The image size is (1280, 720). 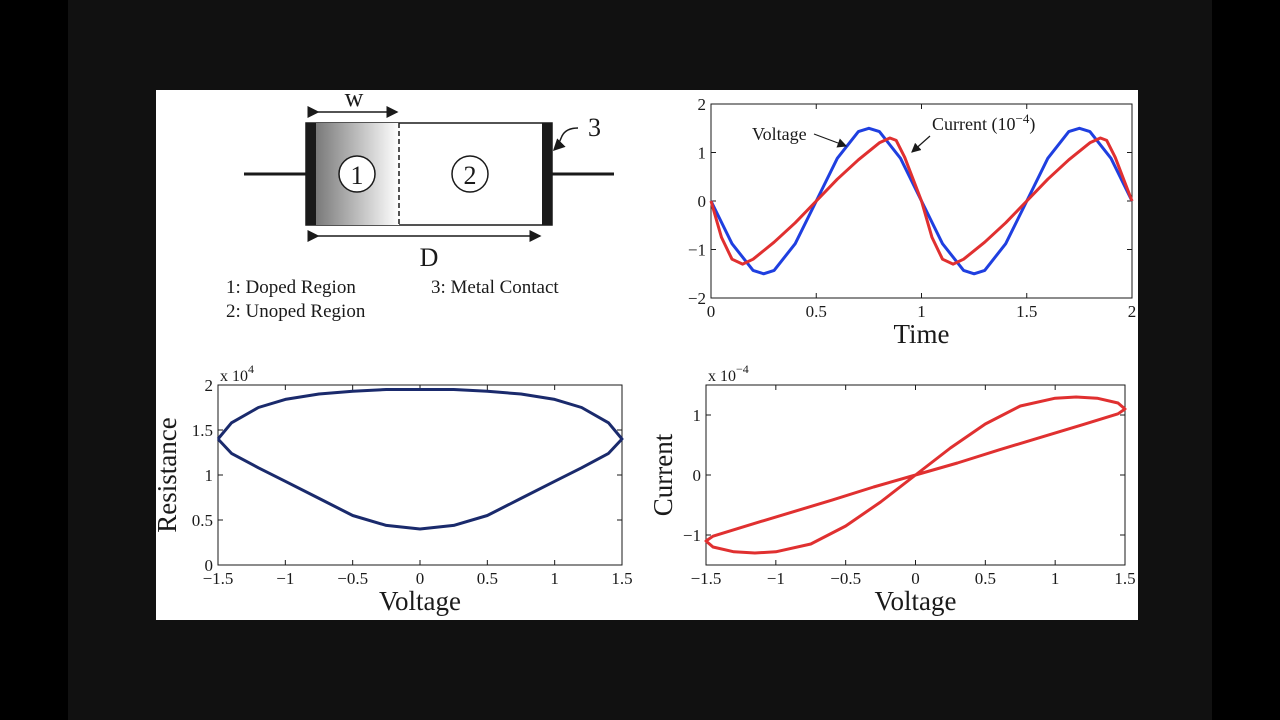 I want to click on axis-multiplier: x 10−4, so click(x=728, y=373).